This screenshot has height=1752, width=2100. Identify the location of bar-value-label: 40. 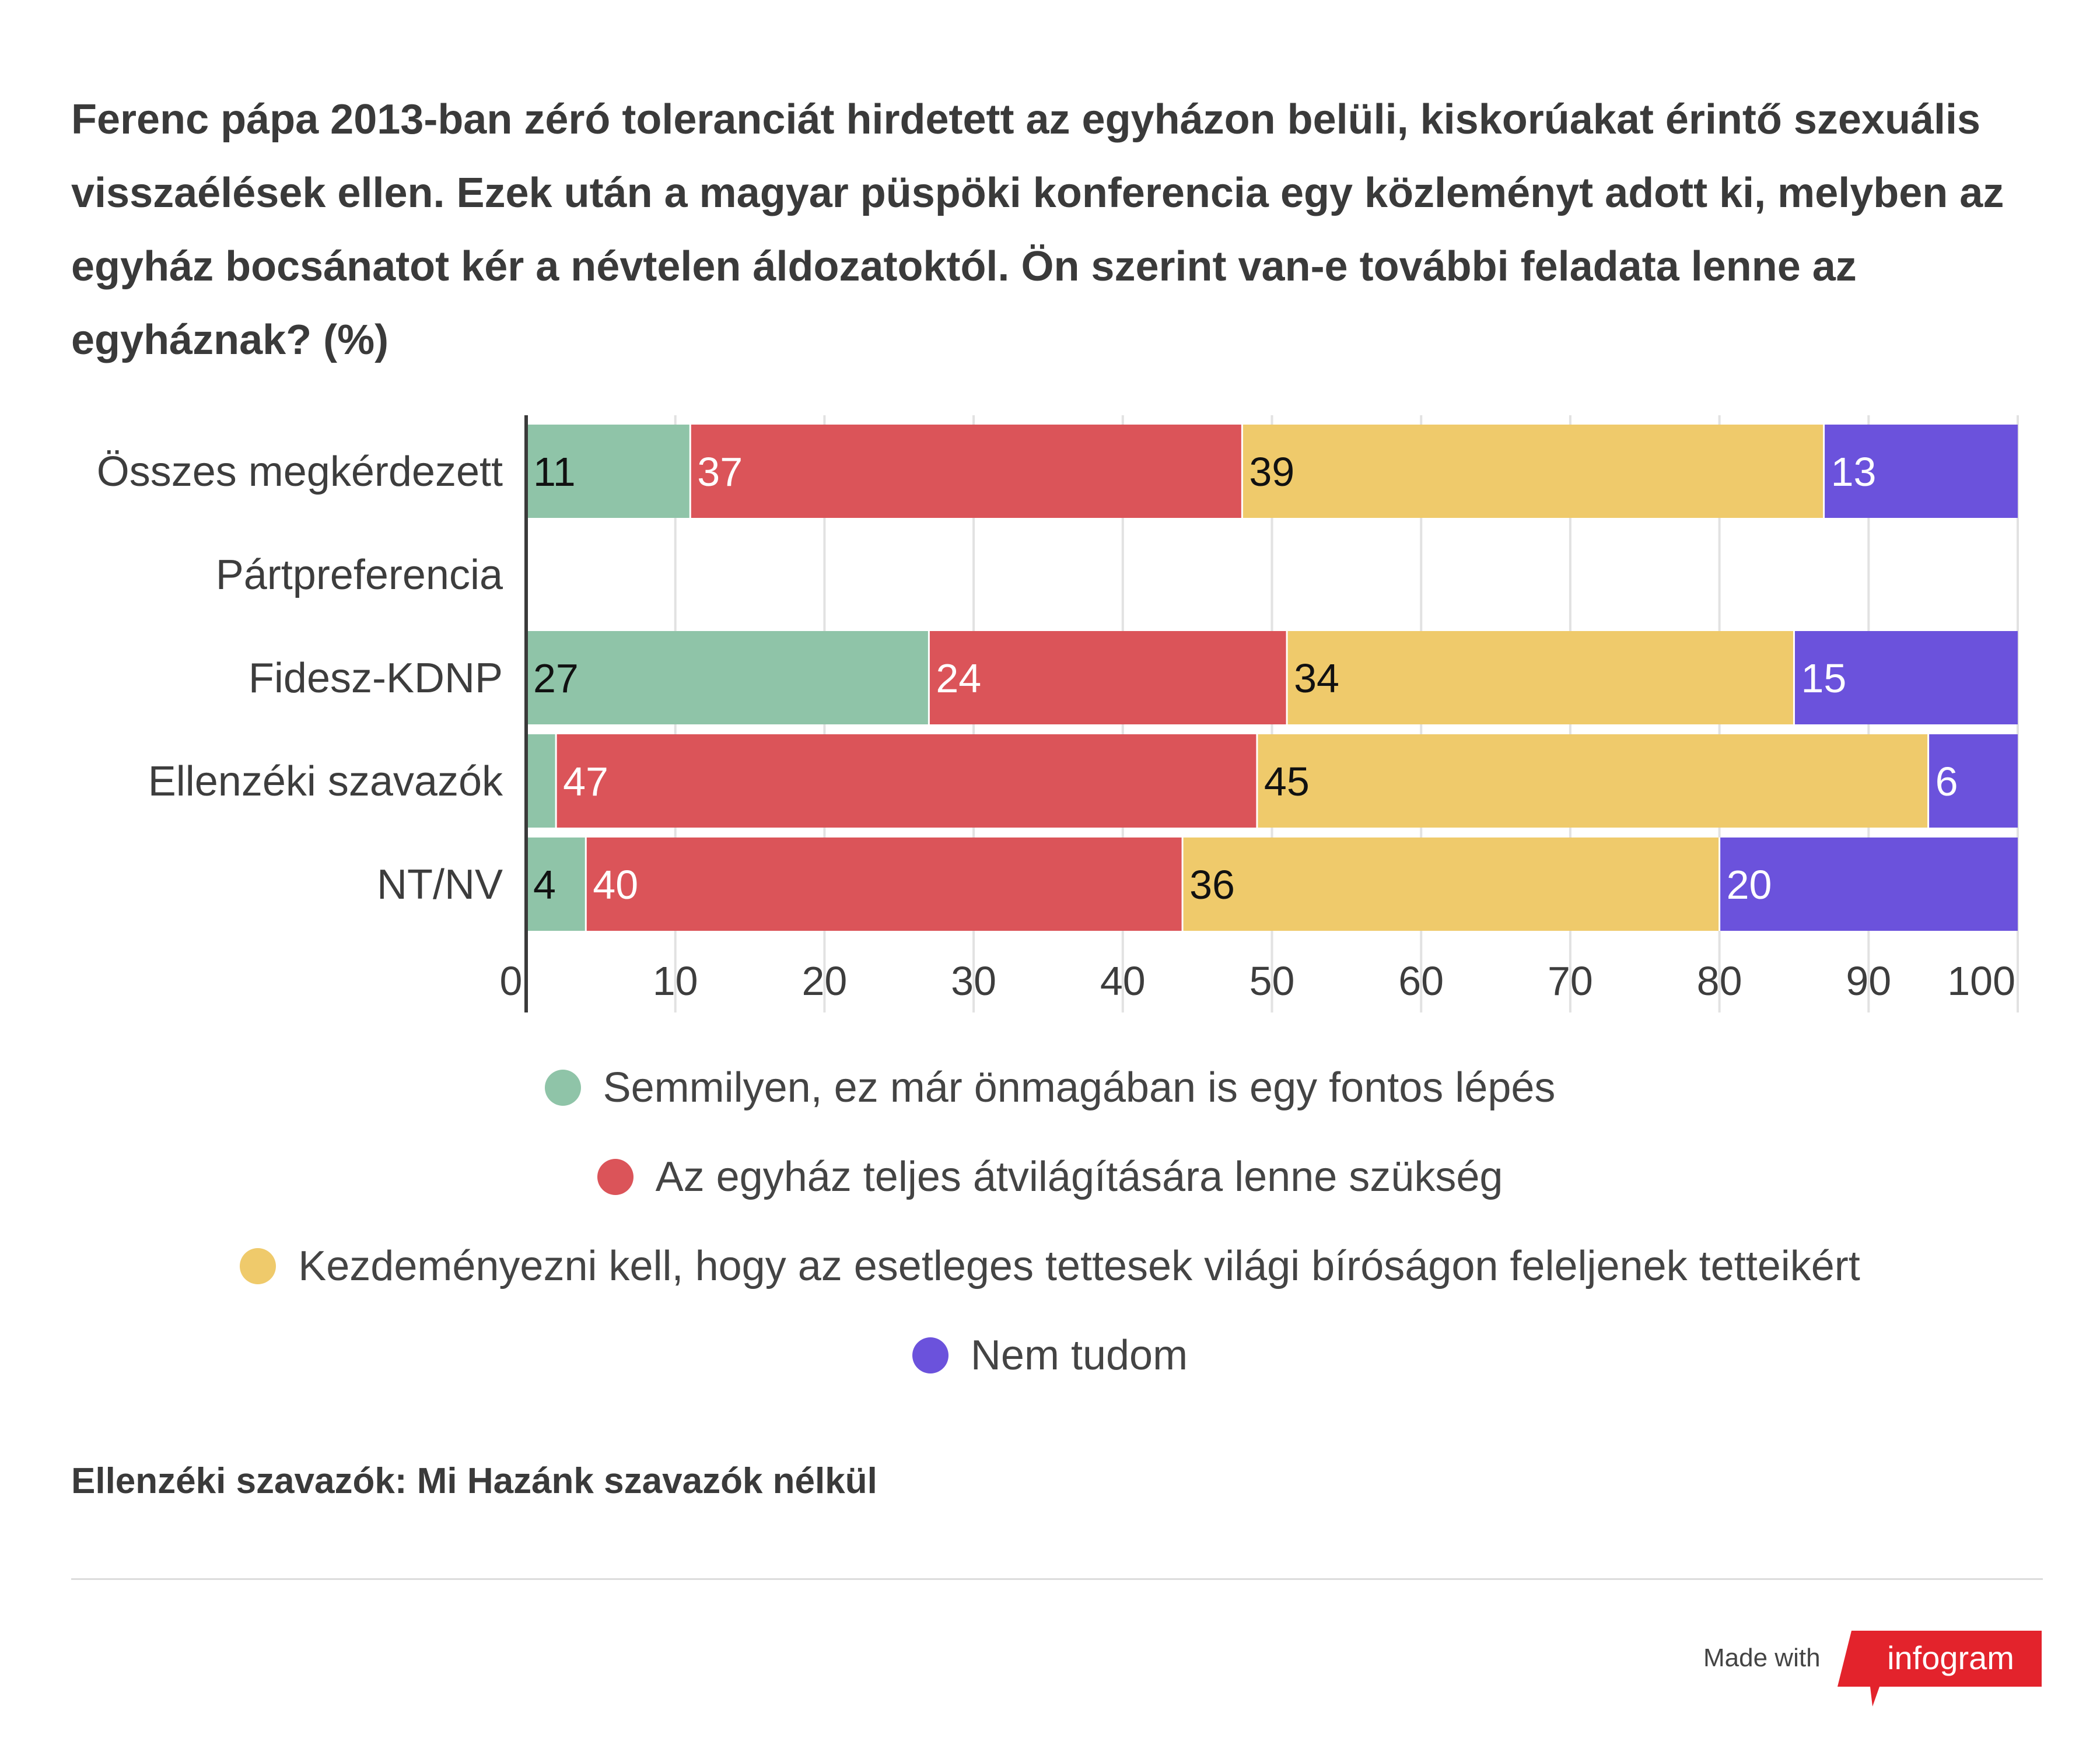
(615, 884).